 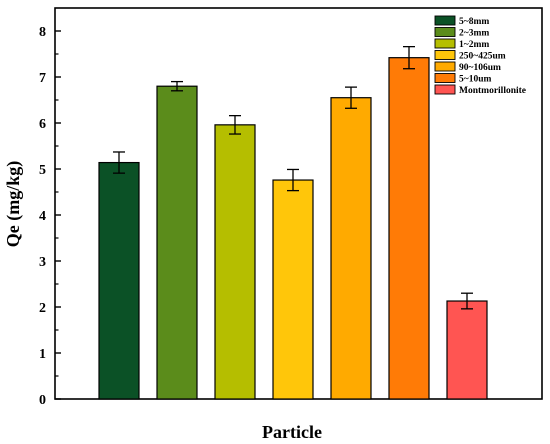 What do you see at coordinates (42, 400) in the screenshot?
I see `y-tick-label: 0` at bounding box center [42, 400].